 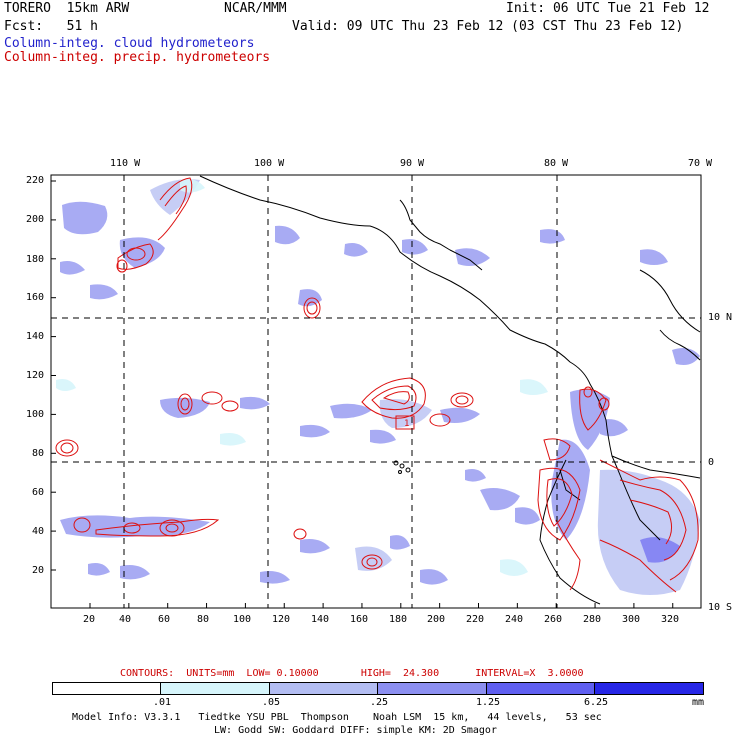 I want to click on x-tick: 260, so click(x=553, y=619).